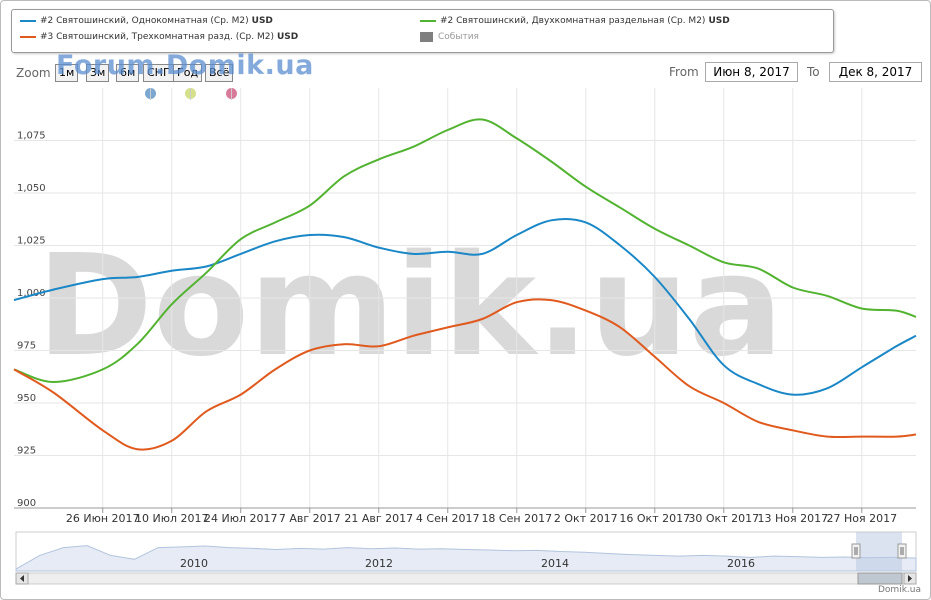  I want to click on zoom-button-4: Год, so click(188, 73).